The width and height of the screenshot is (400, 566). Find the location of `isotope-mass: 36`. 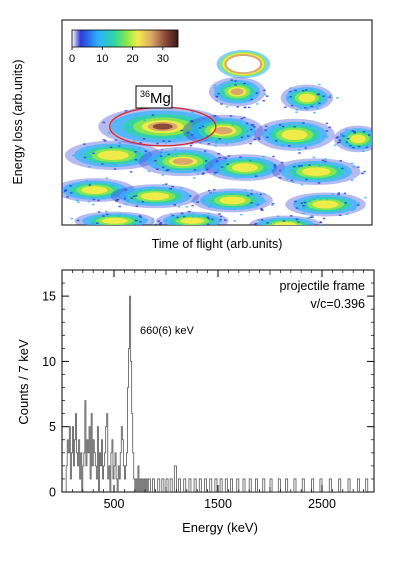

isotope-mass: 36 is located at coordinates (145, 94).